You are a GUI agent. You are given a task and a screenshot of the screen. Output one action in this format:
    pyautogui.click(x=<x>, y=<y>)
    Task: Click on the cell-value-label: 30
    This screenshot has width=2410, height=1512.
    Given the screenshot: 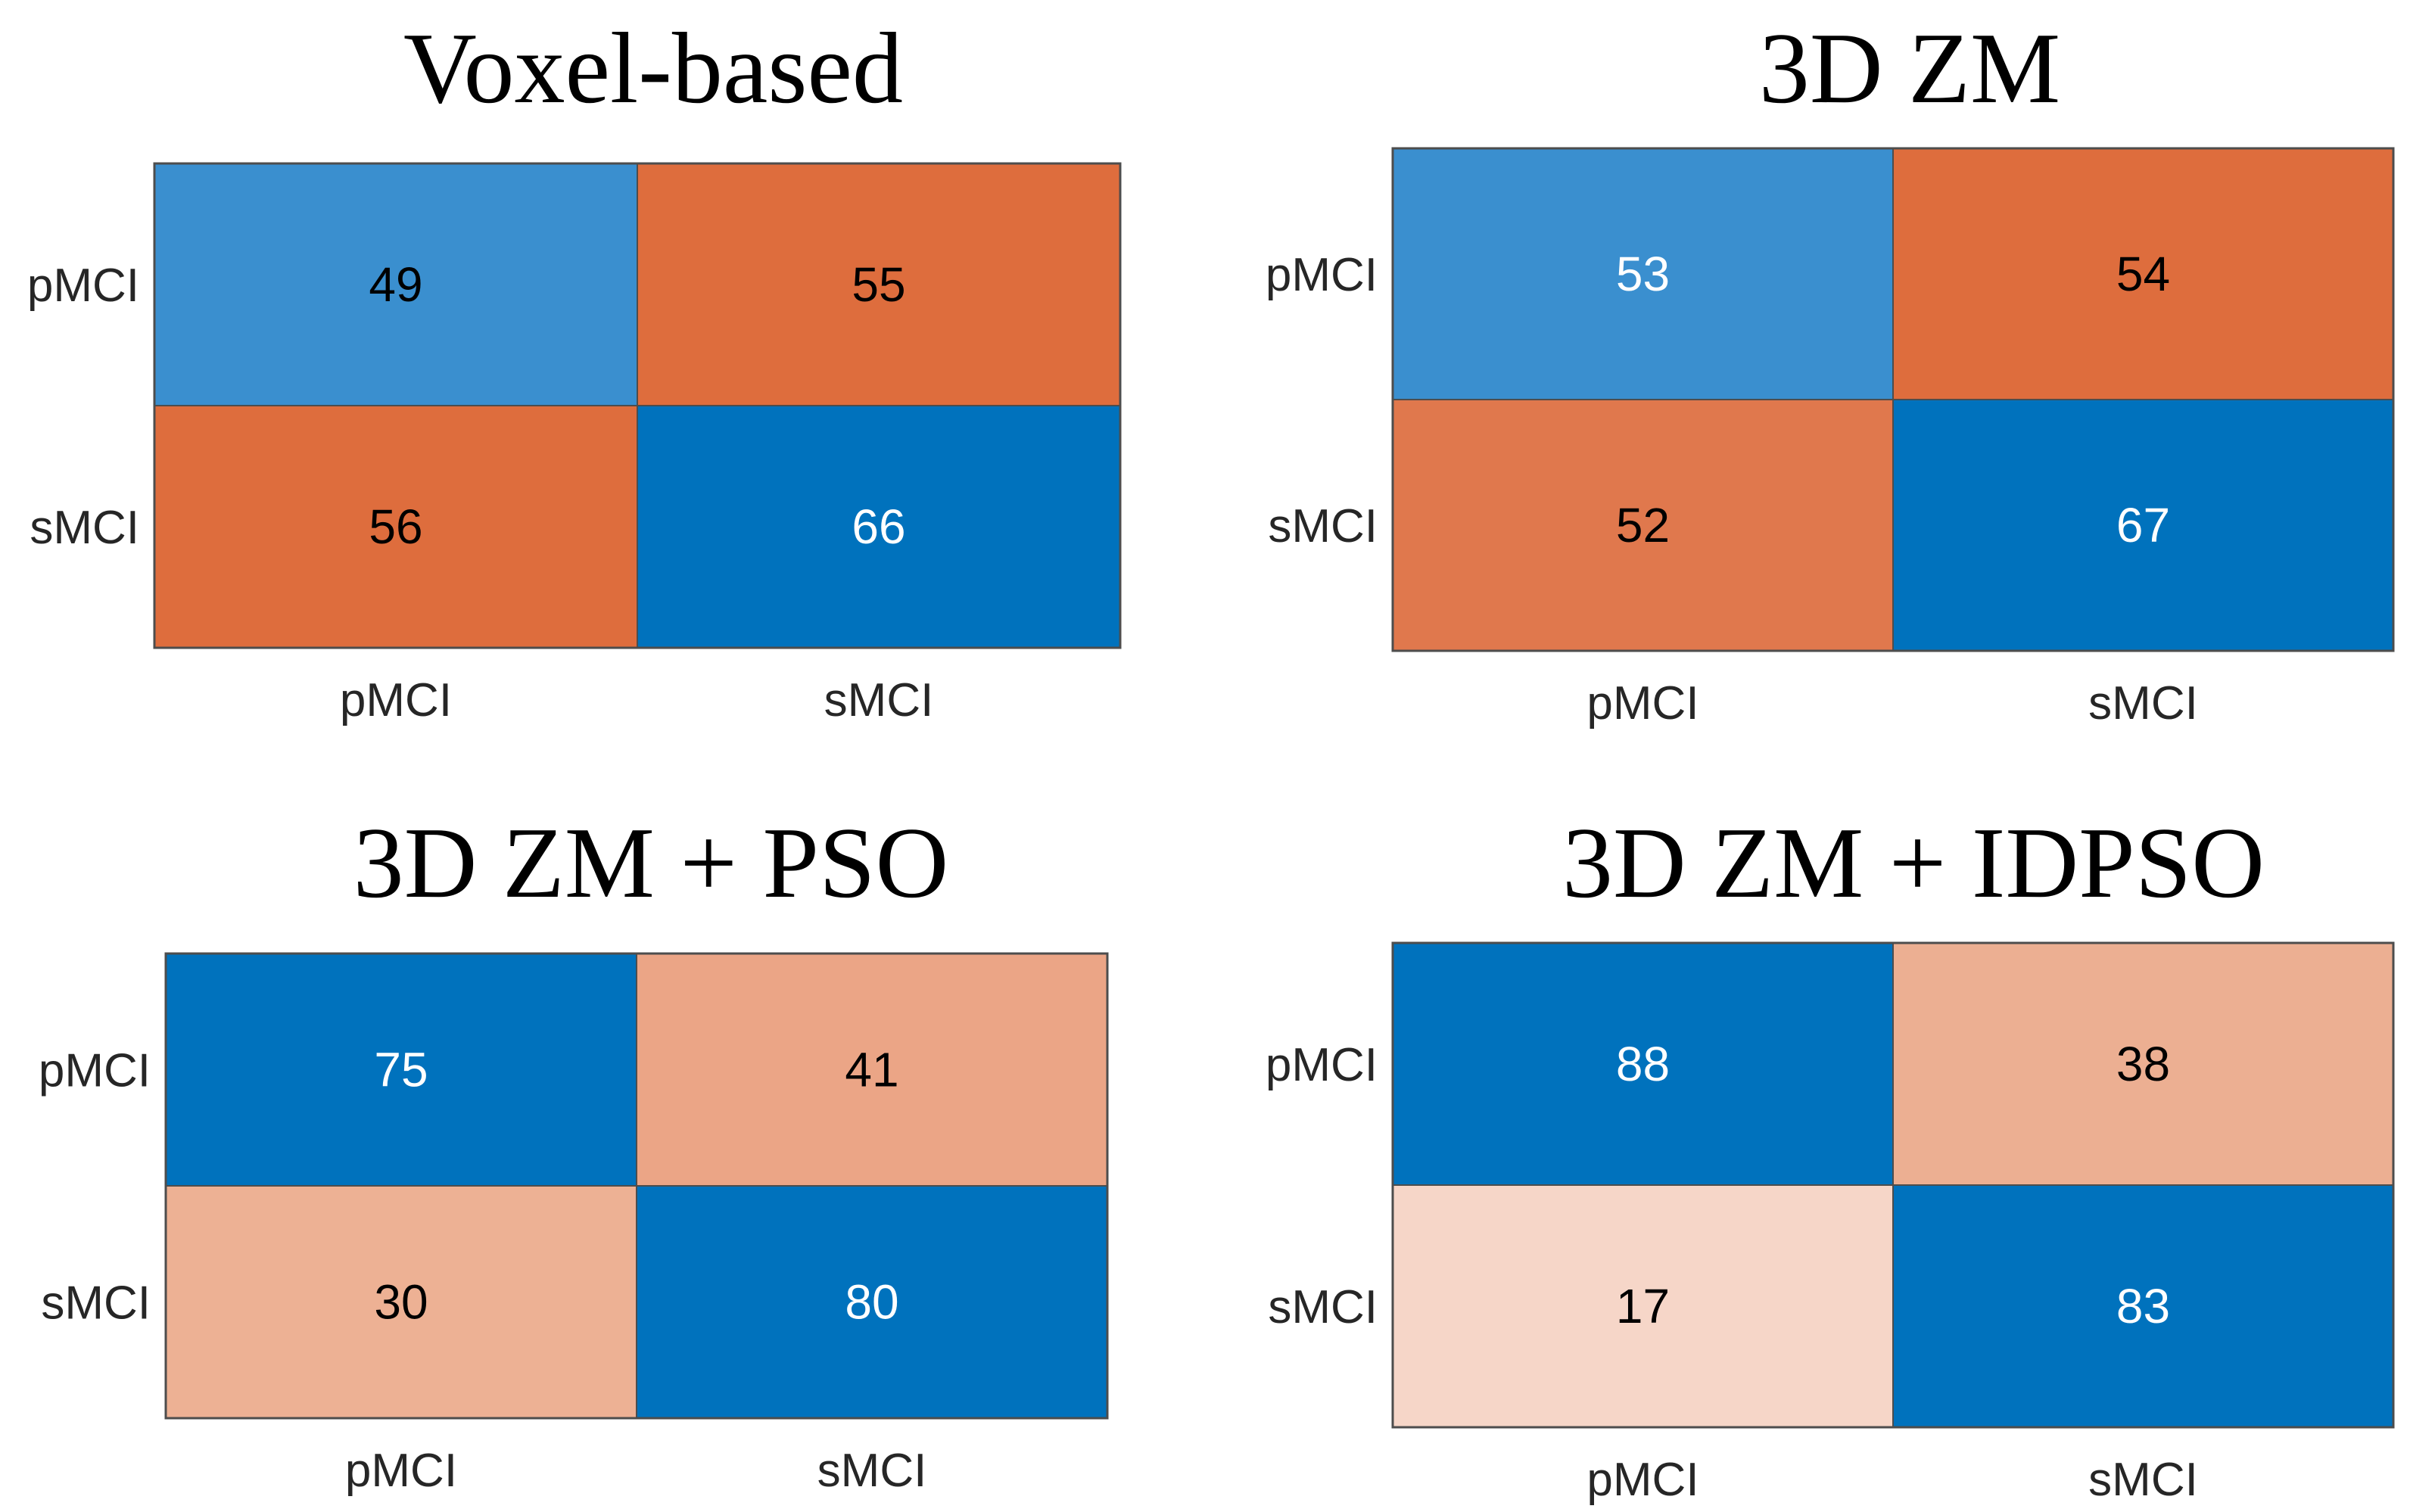 What is the action you would take?
    pyautogui.click(x=401, y=1302)
    